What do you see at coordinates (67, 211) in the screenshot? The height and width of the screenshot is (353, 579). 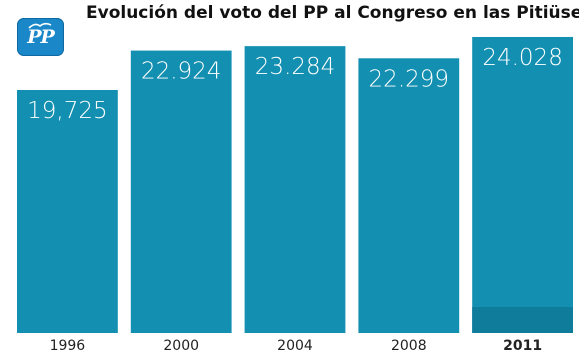 I see `bar-1996` at bounding box center [67, 211].